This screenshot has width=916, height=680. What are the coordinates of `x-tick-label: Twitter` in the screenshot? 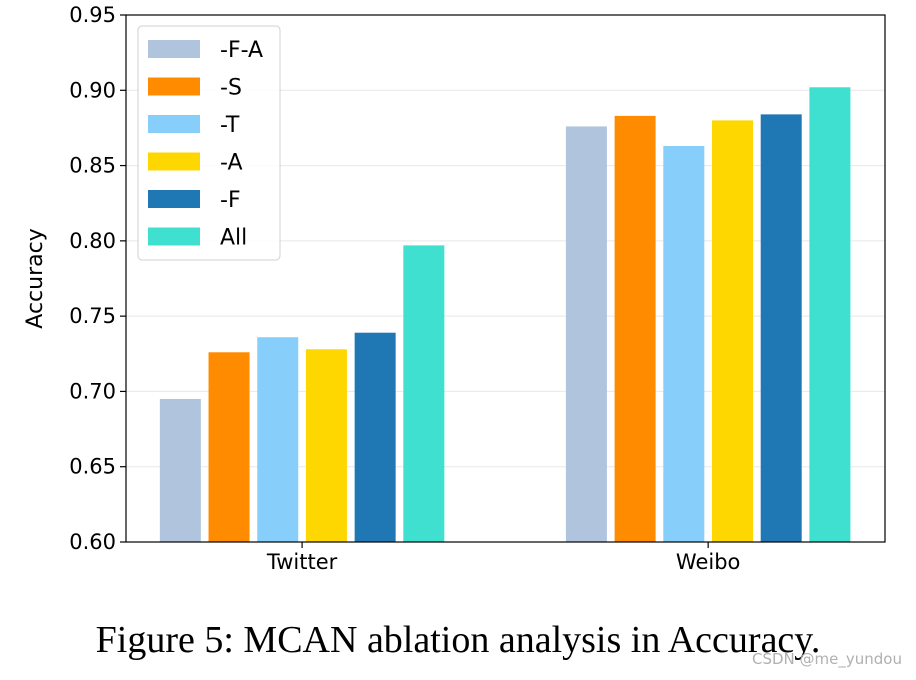 It's located at (302, 562).